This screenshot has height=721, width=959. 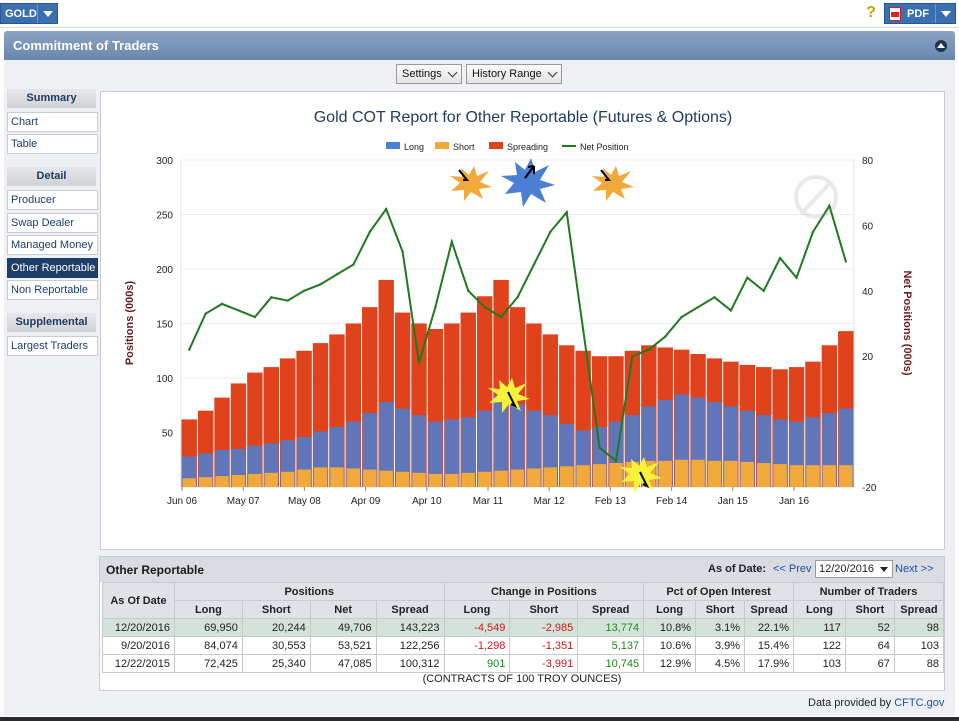 I want to click on sidebar-item-non-reportable: Non Reportable, so click(x=52, y=290).